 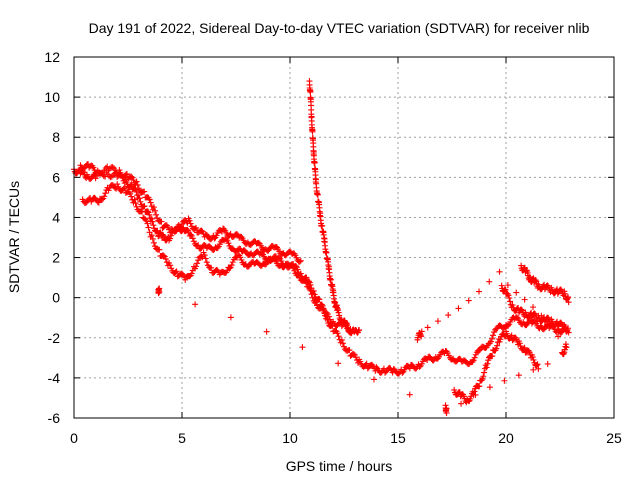 I want to click on y-tick-label: -6, so click(x=54, y=418).